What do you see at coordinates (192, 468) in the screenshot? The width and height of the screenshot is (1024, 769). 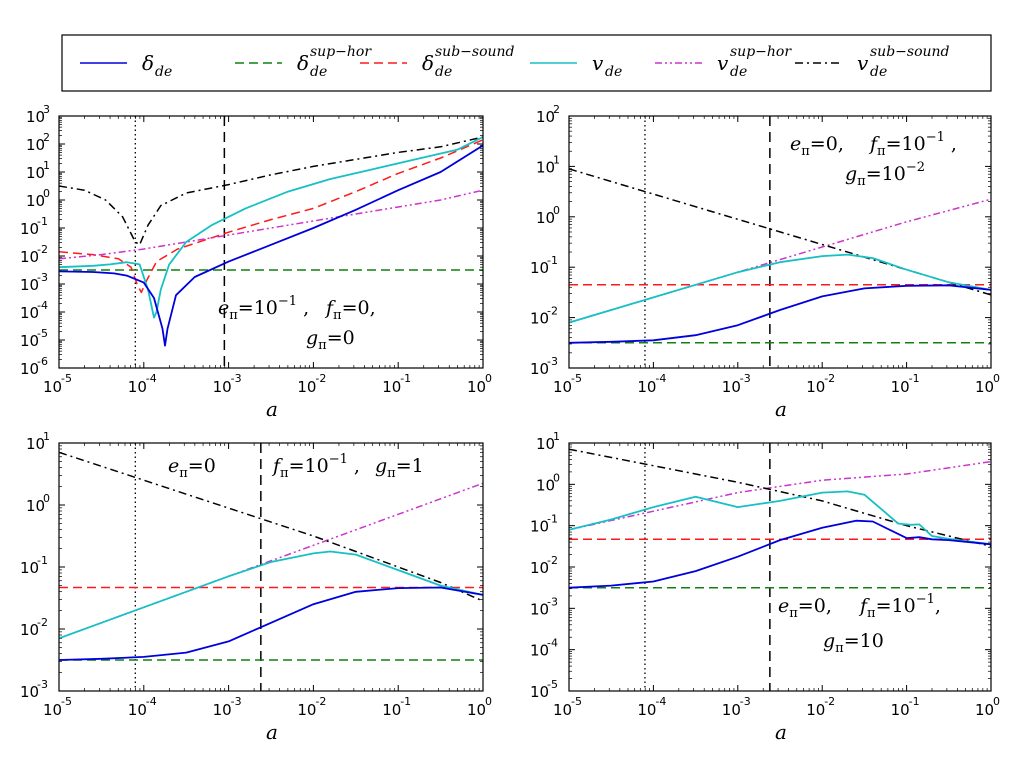 I see `svg-text: eπ=0` at bounding box center [192, 468].